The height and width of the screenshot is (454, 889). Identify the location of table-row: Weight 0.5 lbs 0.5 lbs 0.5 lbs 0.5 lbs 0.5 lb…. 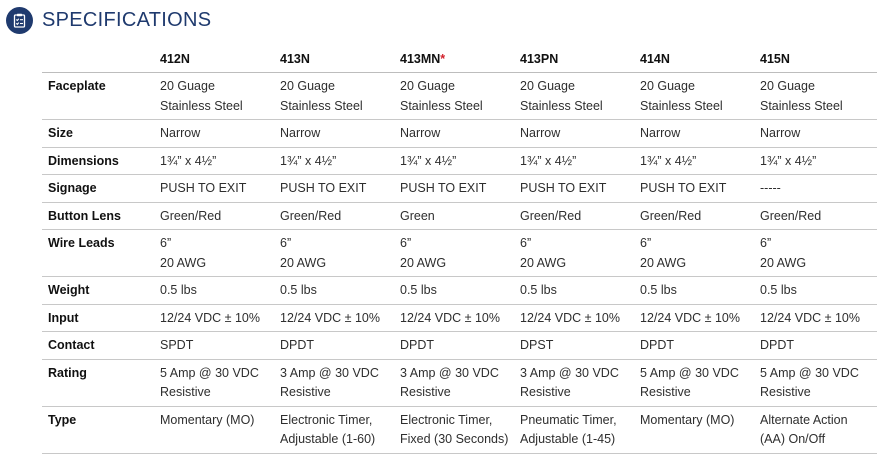
(459, 290).